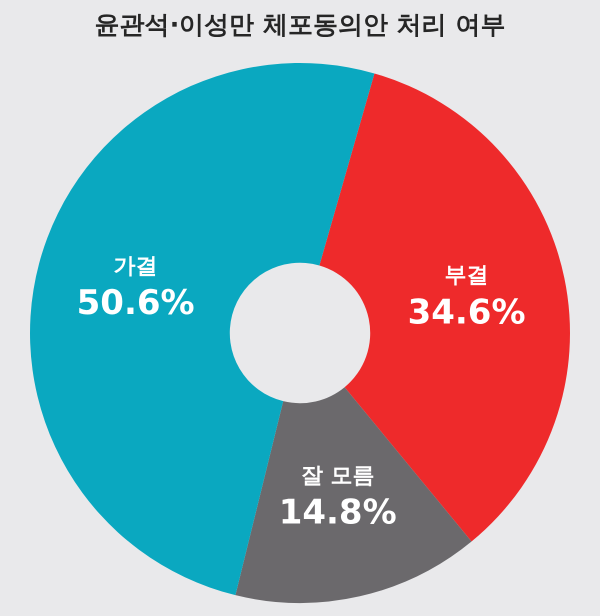 This screenshot has height=616, width=600. I want to click on data-label: 50.6%, so click(135, 303).